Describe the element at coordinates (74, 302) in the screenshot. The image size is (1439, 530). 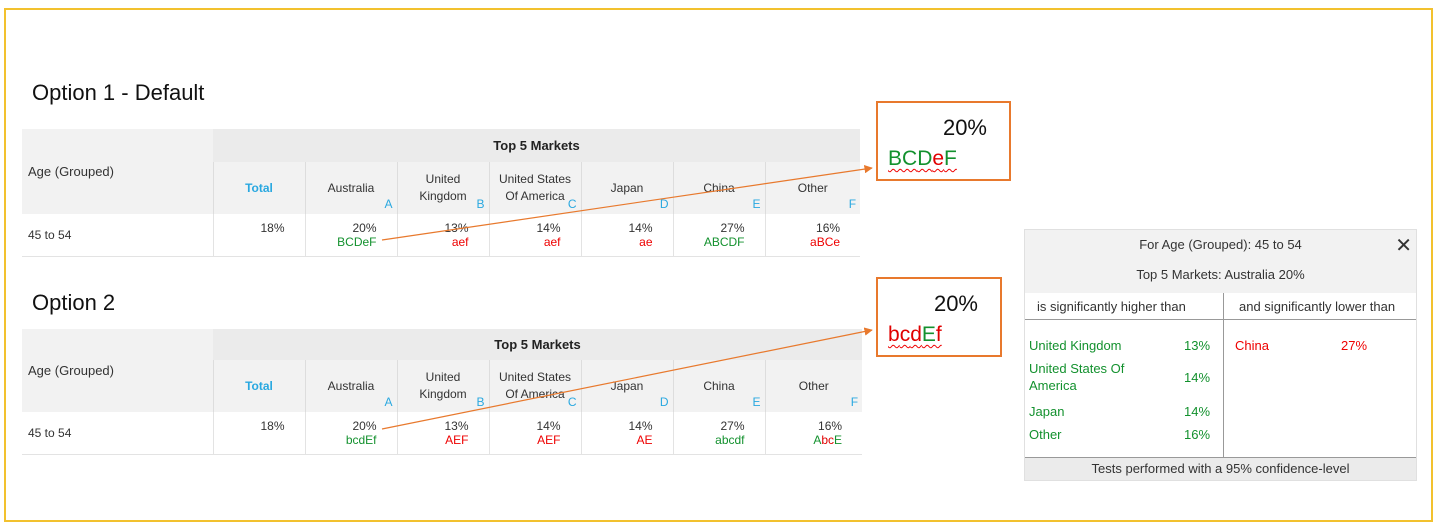
I see `option2-title: Option 2` at that location.